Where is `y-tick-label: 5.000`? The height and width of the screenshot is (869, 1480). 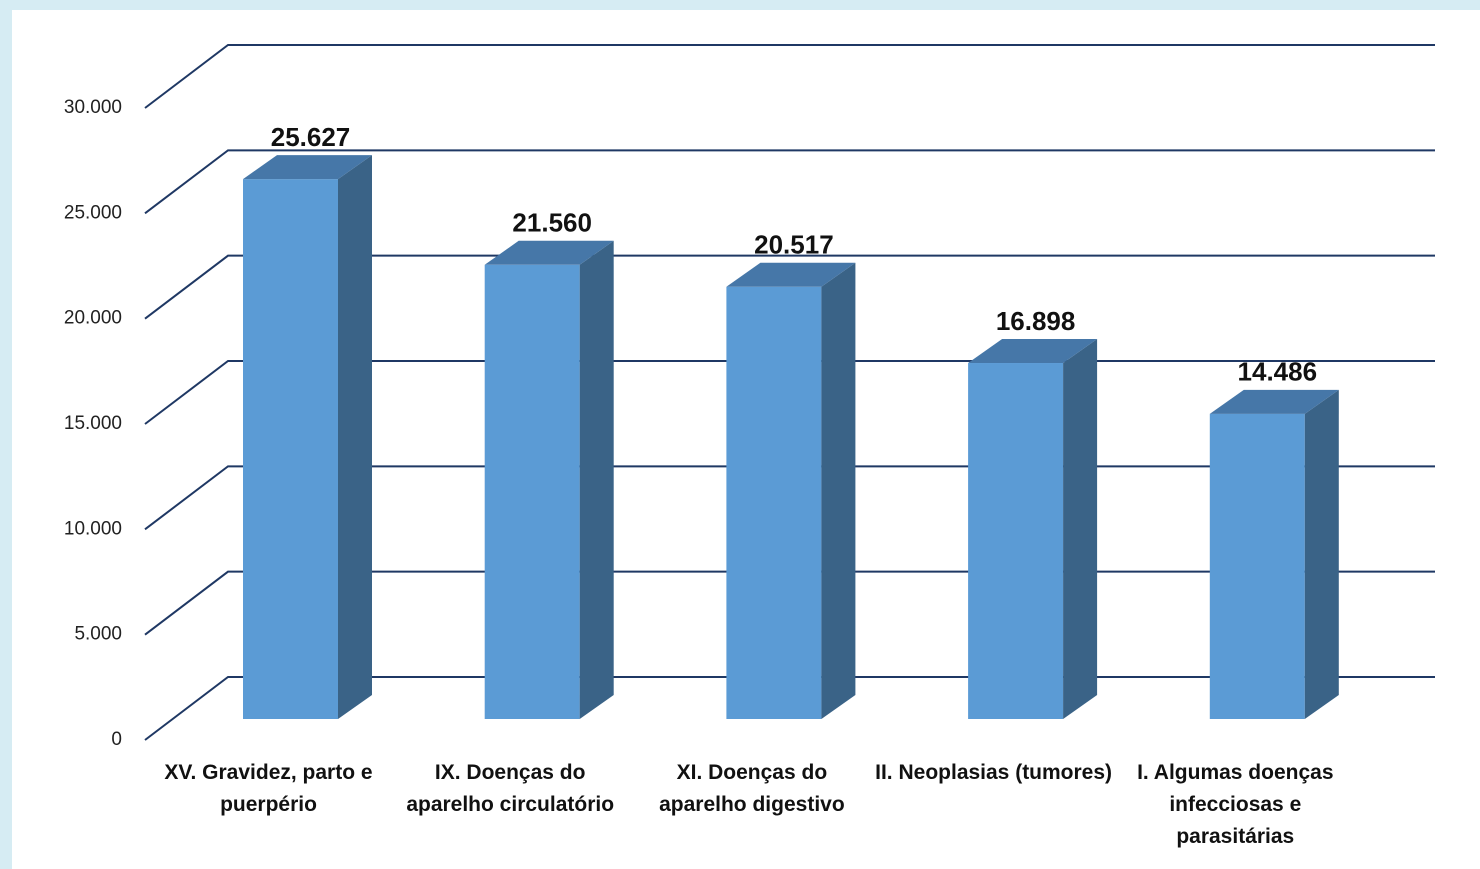 y-tick-label: 5.000 is located at coordinates (98, 634).